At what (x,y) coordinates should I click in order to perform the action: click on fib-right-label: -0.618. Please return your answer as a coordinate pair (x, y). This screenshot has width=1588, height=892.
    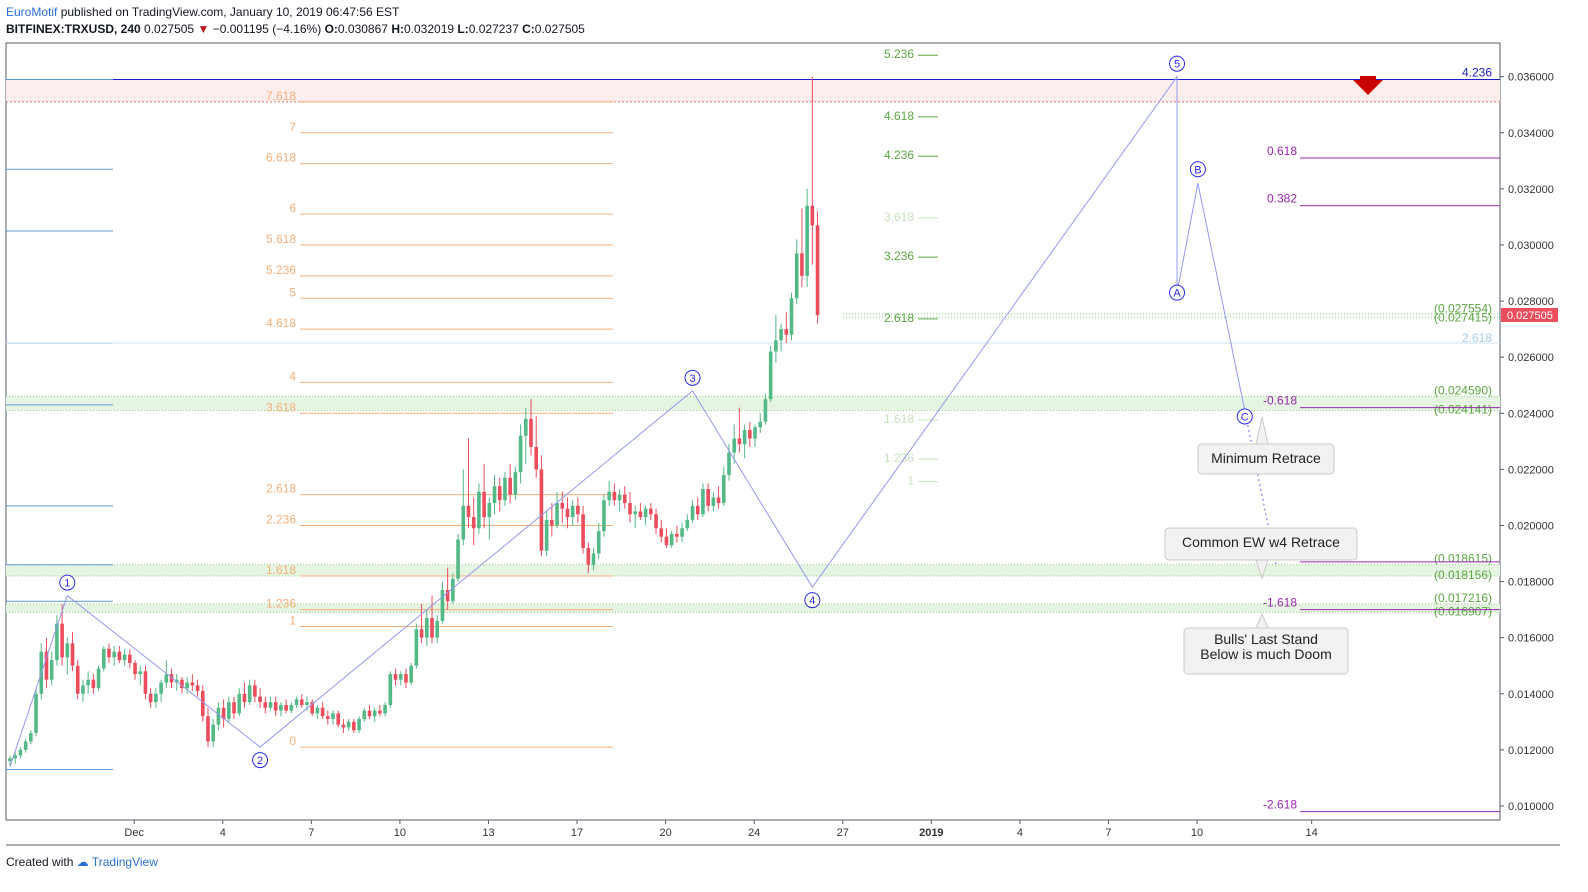
    Looking at the image, I should click on (1280, 401).